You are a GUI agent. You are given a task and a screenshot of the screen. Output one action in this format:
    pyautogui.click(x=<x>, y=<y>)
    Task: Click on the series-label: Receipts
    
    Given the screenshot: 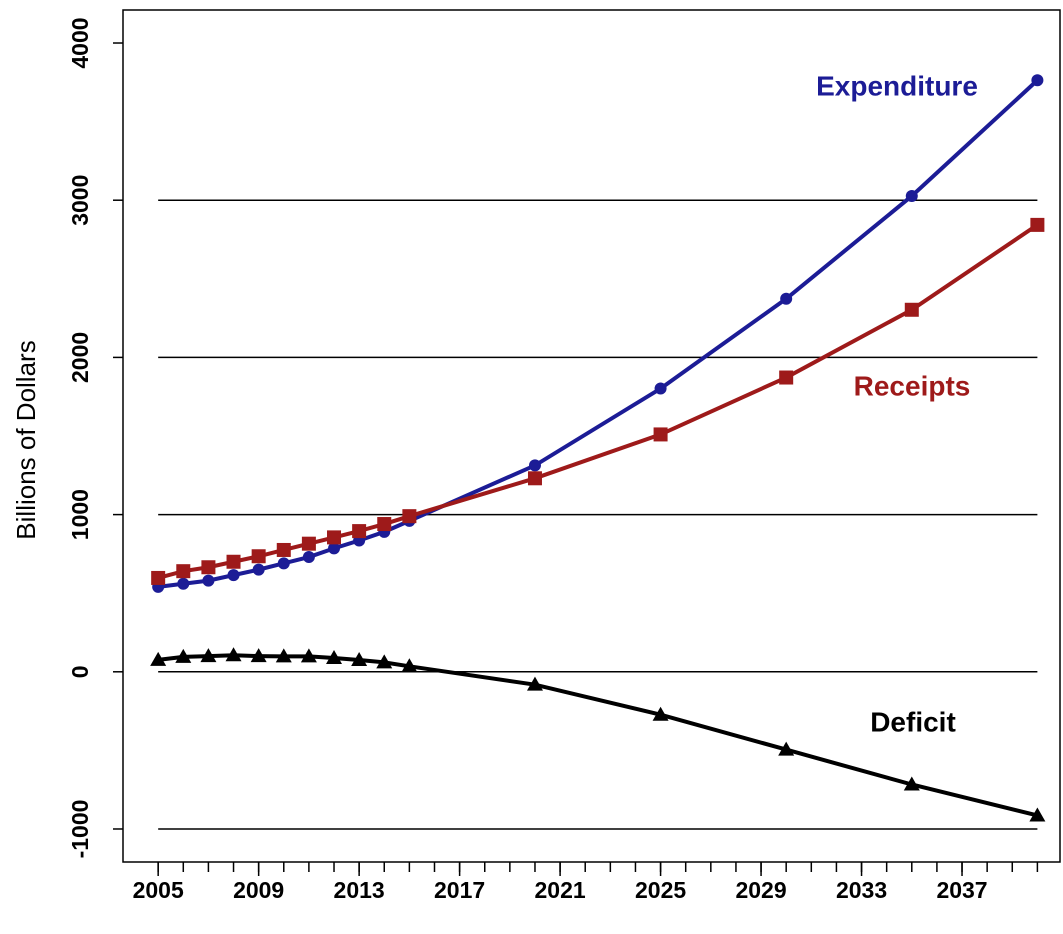 What is the action you would take?
    pyautogui.click(x=912, y=385)
    